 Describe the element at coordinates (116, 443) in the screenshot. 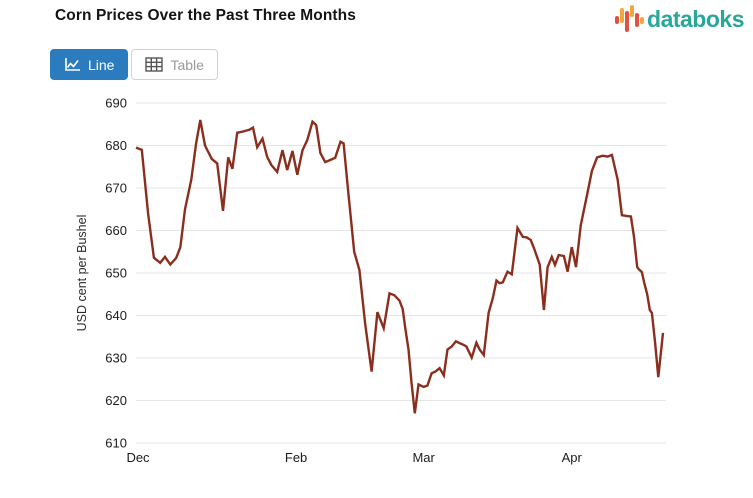

I see `y-tick-label: 610` at that location.